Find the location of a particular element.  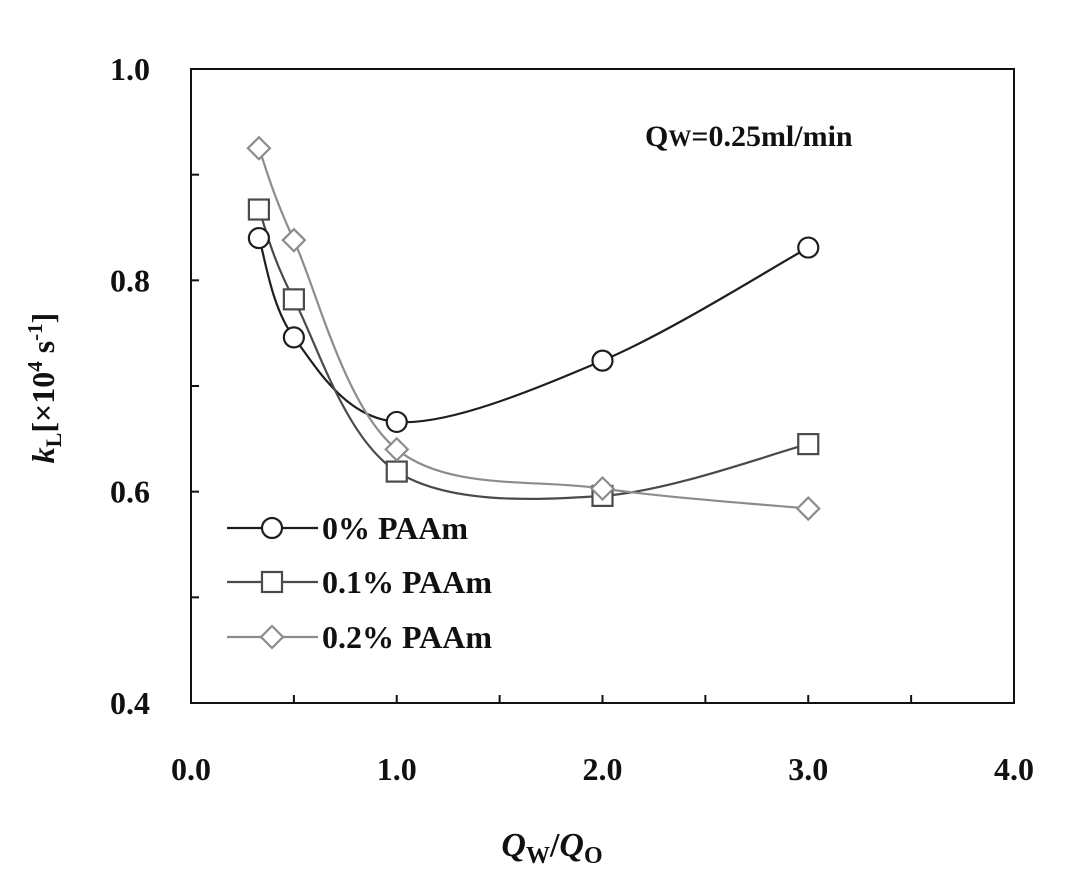

x-tick-label: 3.0 is located at coordinates (808, 769).